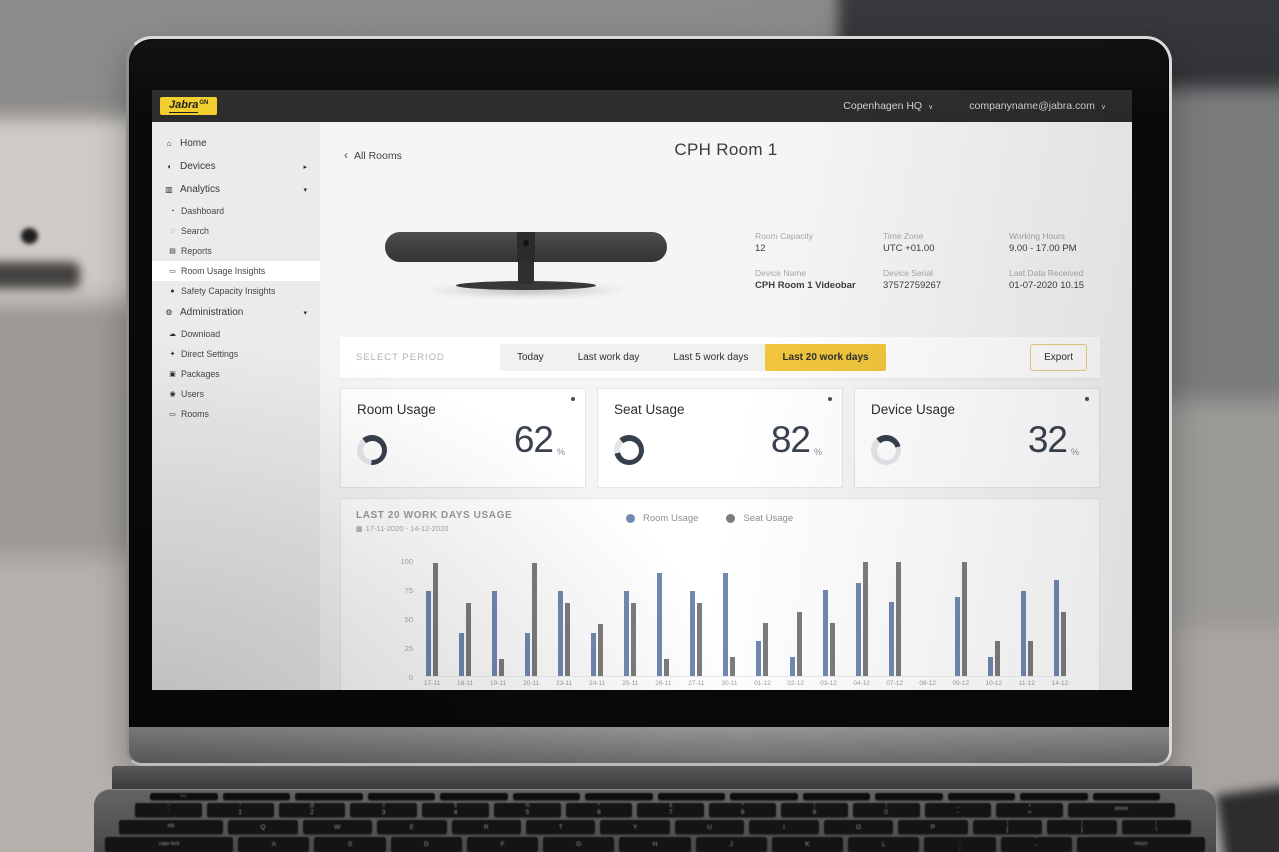  I want to click on sidebar-item-label: Rooms, so click(195, 414).